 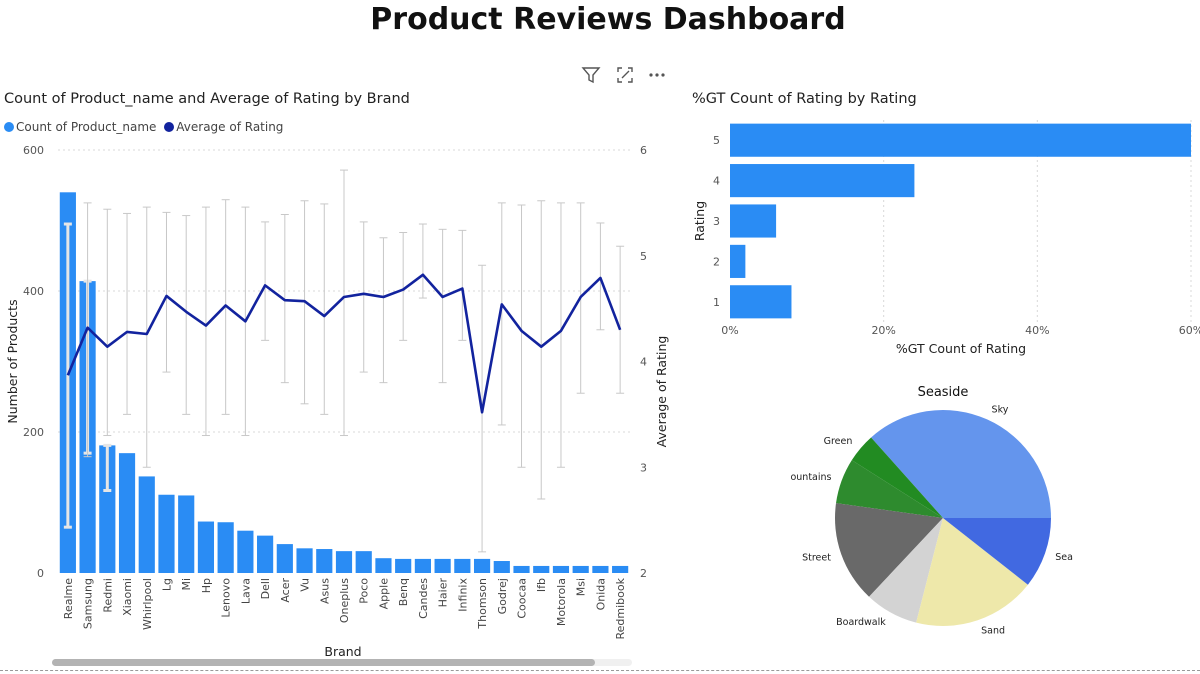 What do you see at coordinates (716, 261) in the screenshot?
I see `y-tick-label: 2` at bounding box center [716, 261].